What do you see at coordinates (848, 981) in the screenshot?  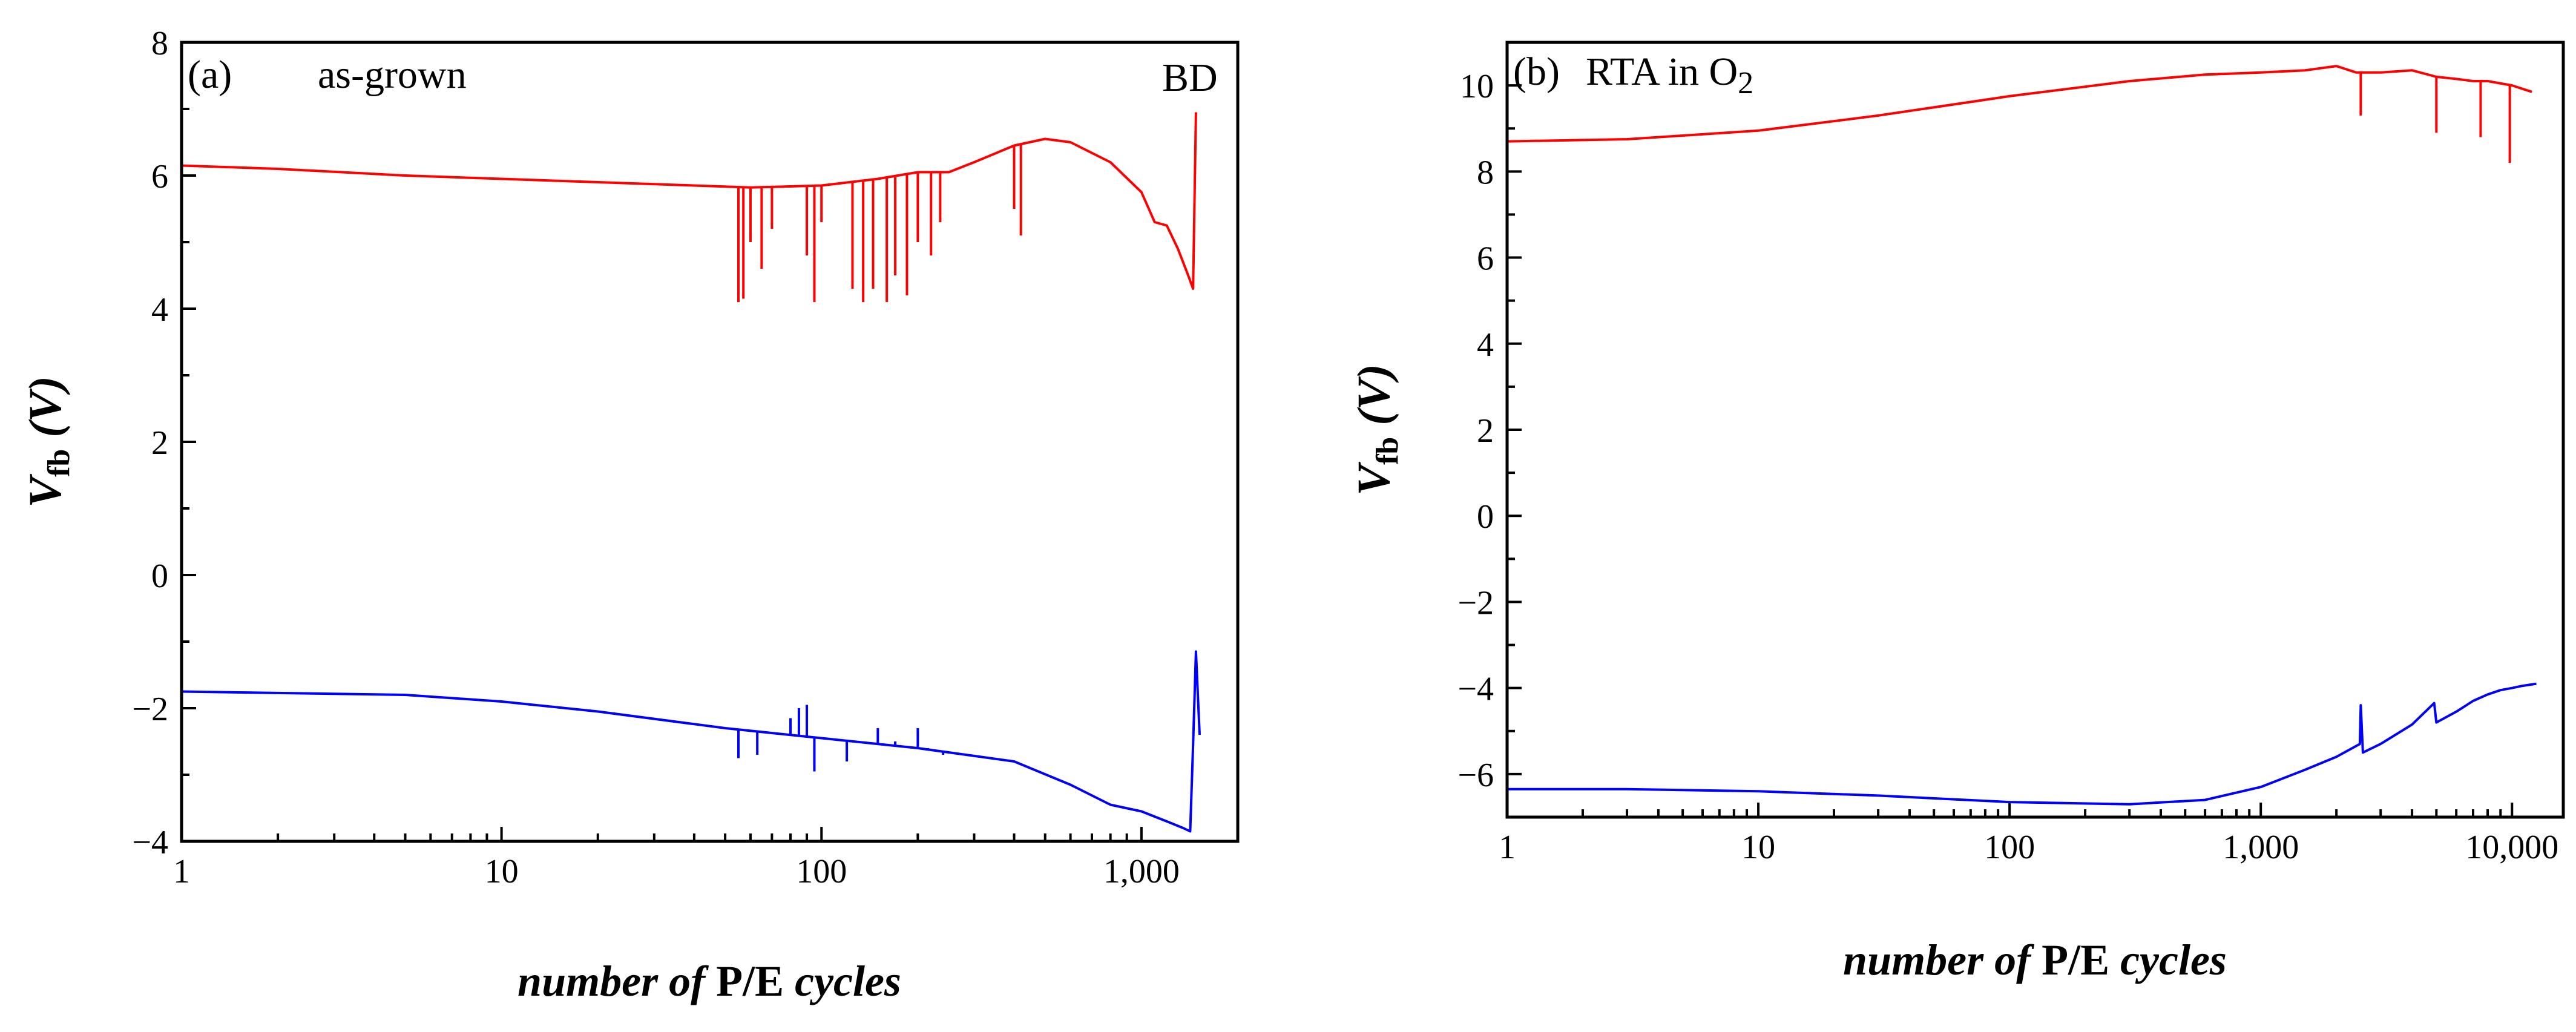 I see `panel-a-xlabel-tail: cycles` at bounding box center [848, 981].